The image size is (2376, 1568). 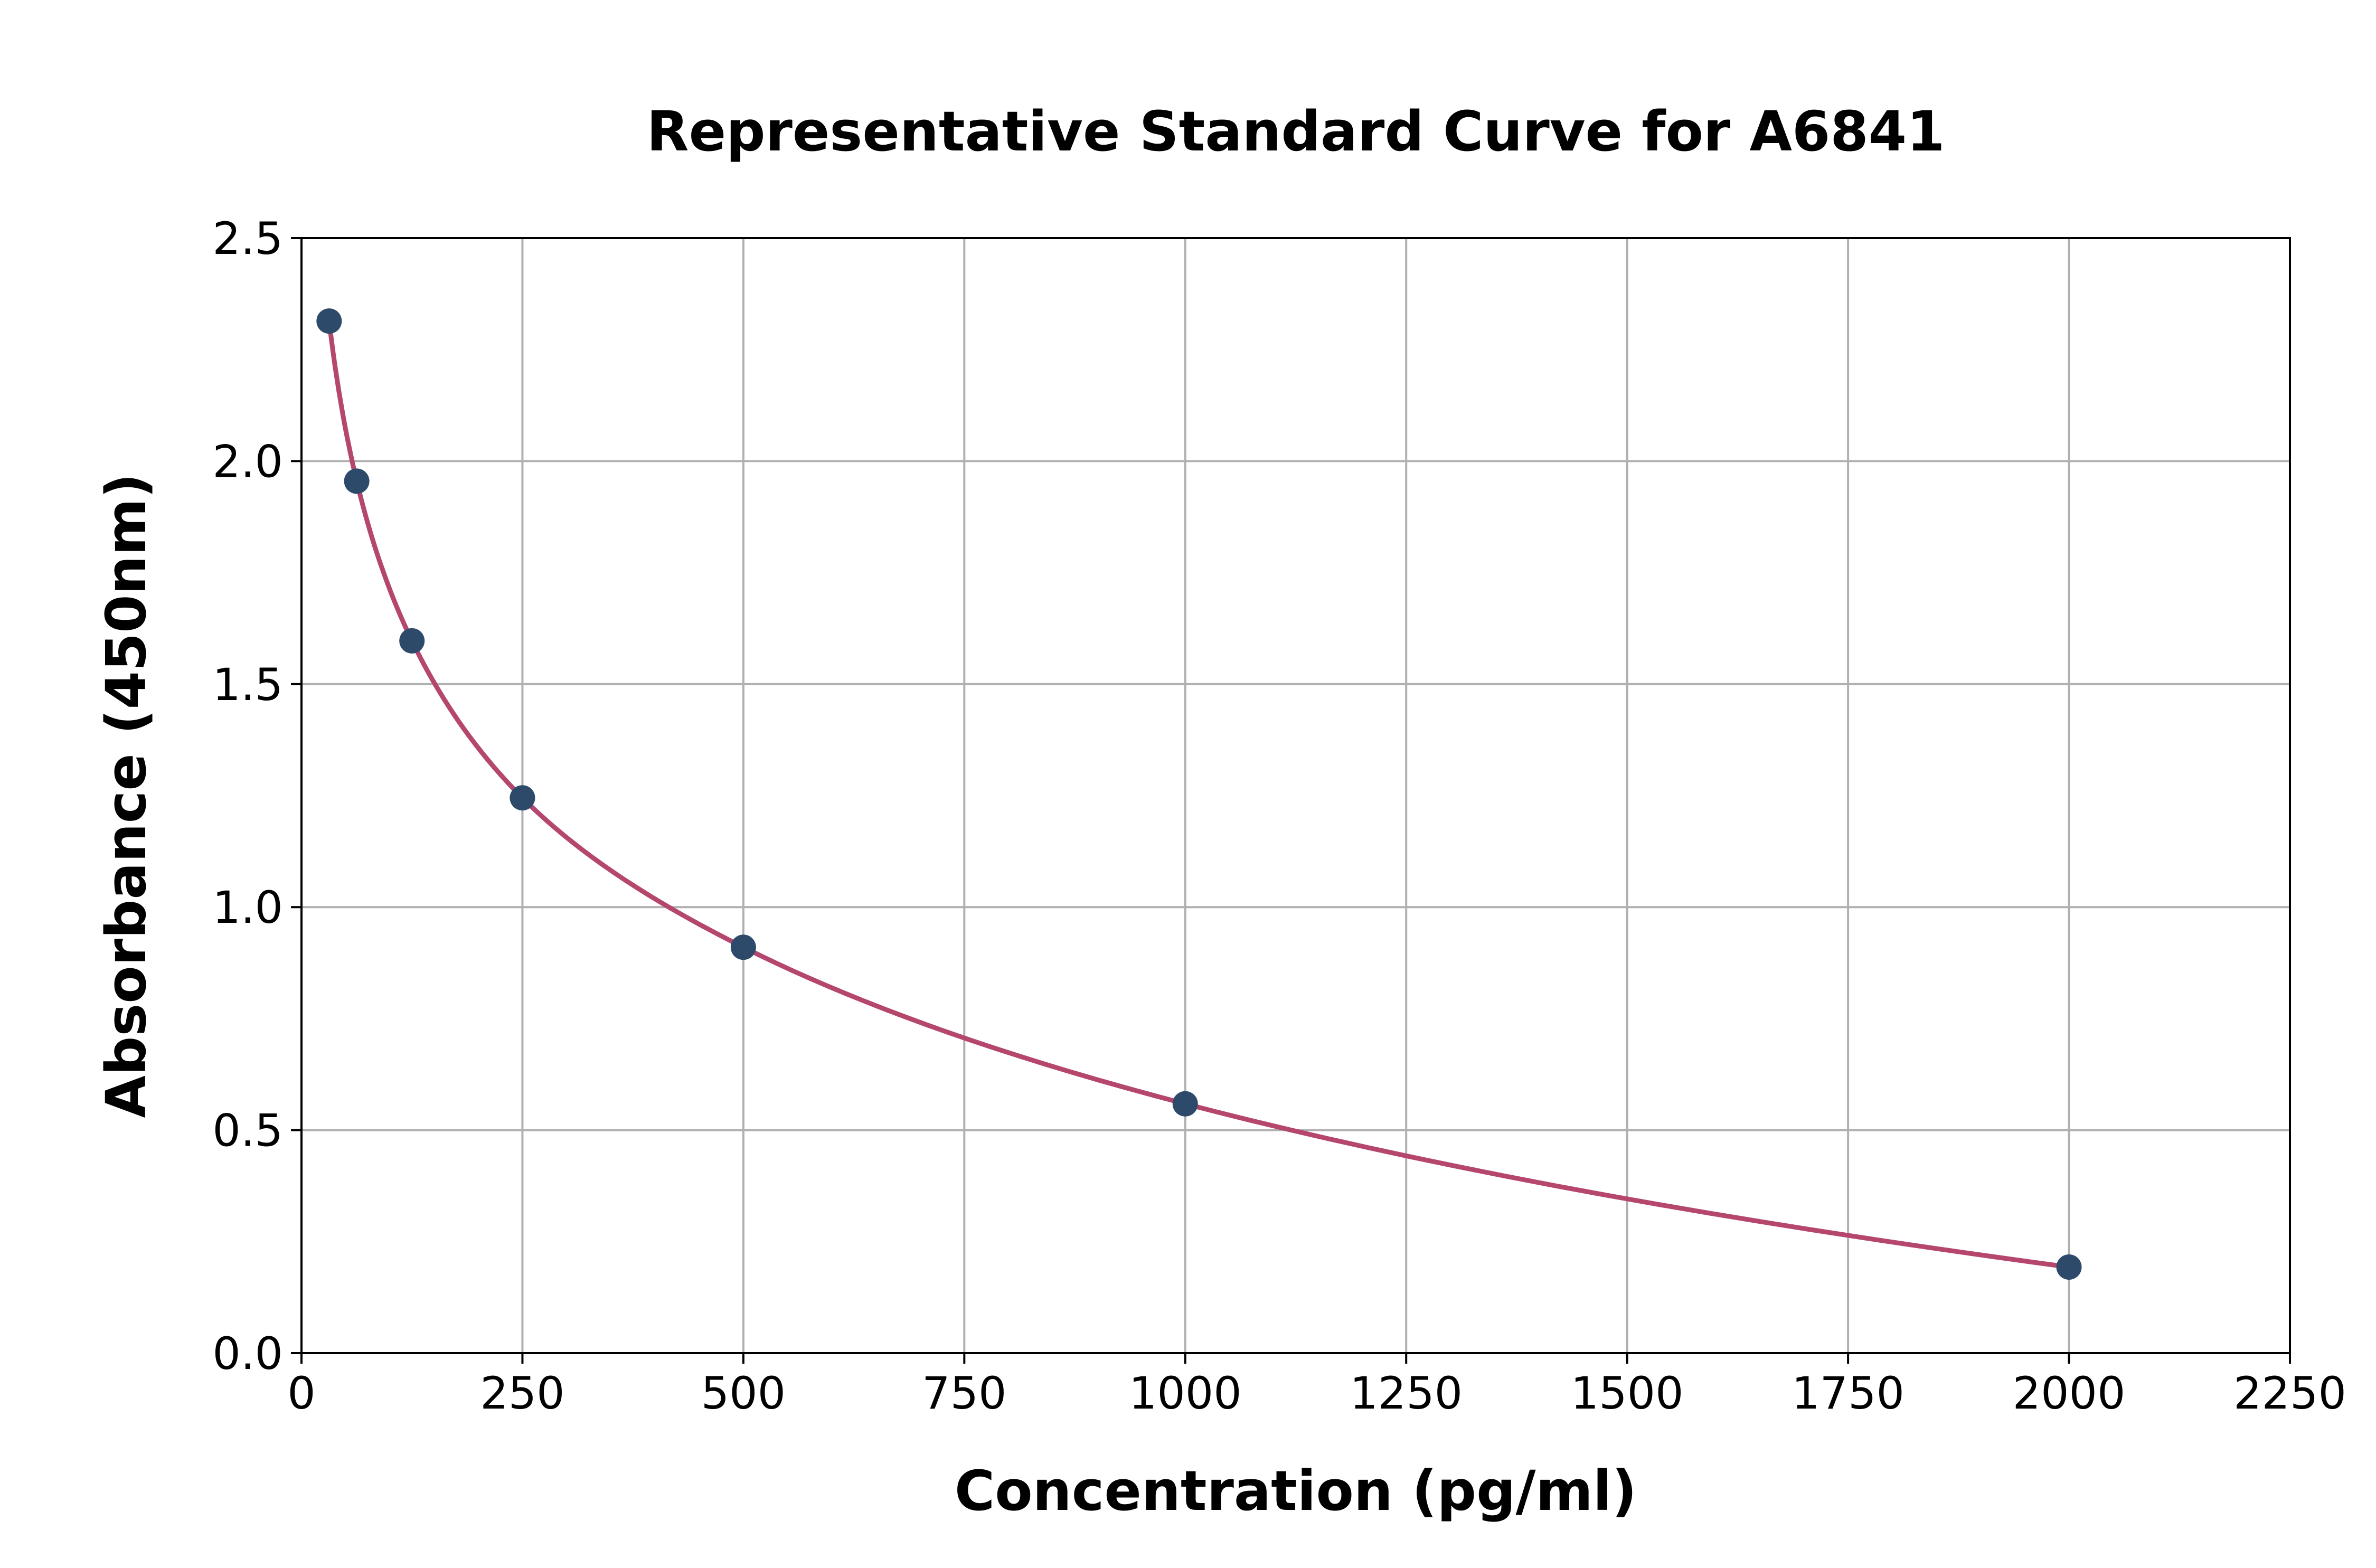 What do you see at coordinates (256, 796) in the screenshot?
I see `y-axis-ticks: 0.0 0.5 1.0 1.5 2.0 2.5` at bounding box center [256, 796].